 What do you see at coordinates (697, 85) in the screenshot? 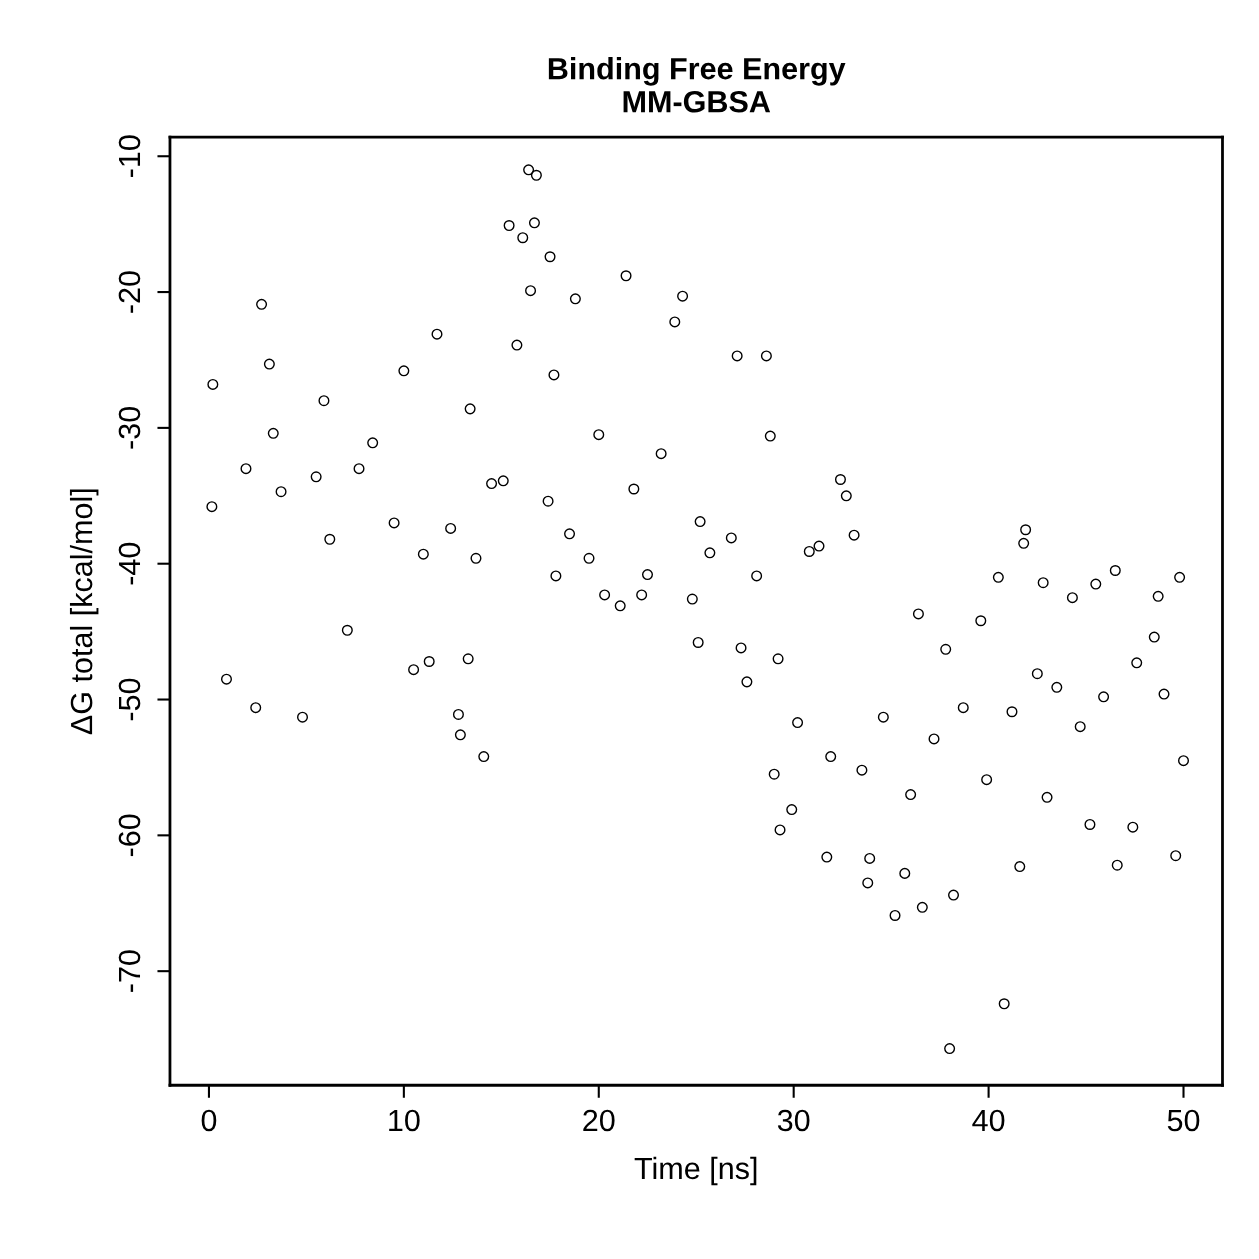
I see `chart-title: Binding Free Energy MM-GBSA` at bounding box center [697, 85].